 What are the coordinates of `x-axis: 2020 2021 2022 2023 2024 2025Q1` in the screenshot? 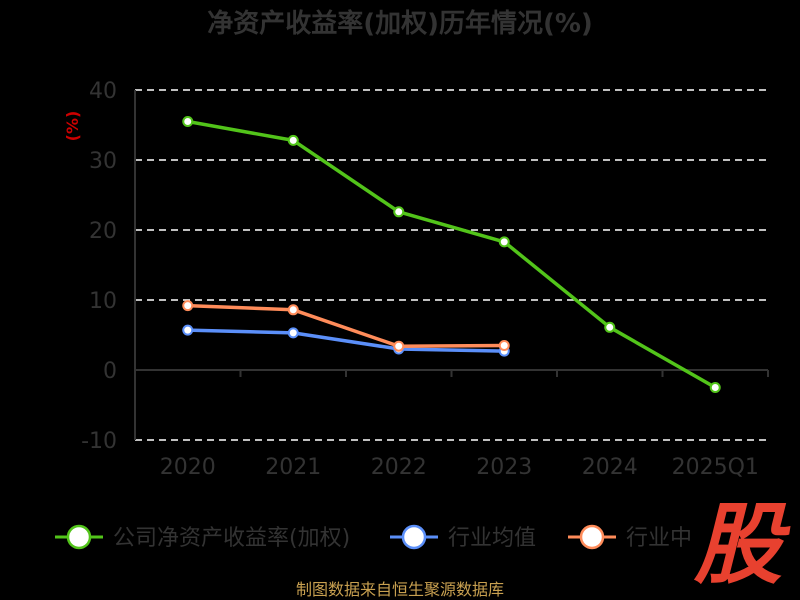 It's located at (451, 425).